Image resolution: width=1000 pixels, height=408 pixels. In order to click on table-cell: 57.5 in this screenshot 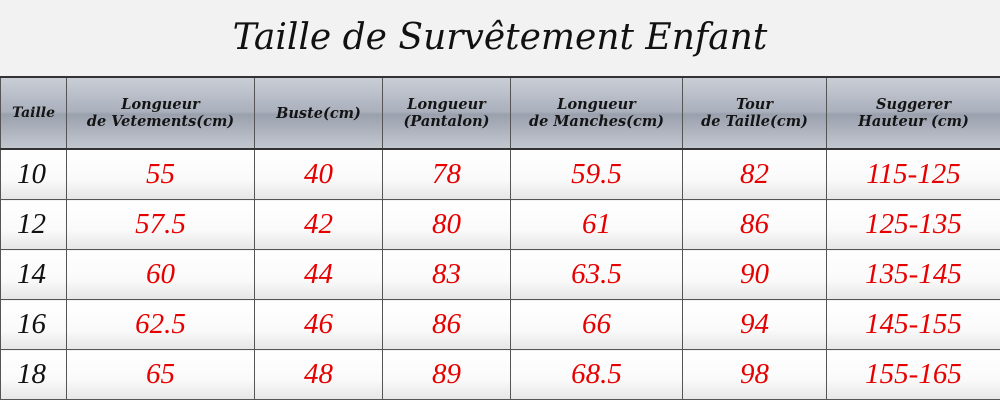, I will do `click(160, 224)`.